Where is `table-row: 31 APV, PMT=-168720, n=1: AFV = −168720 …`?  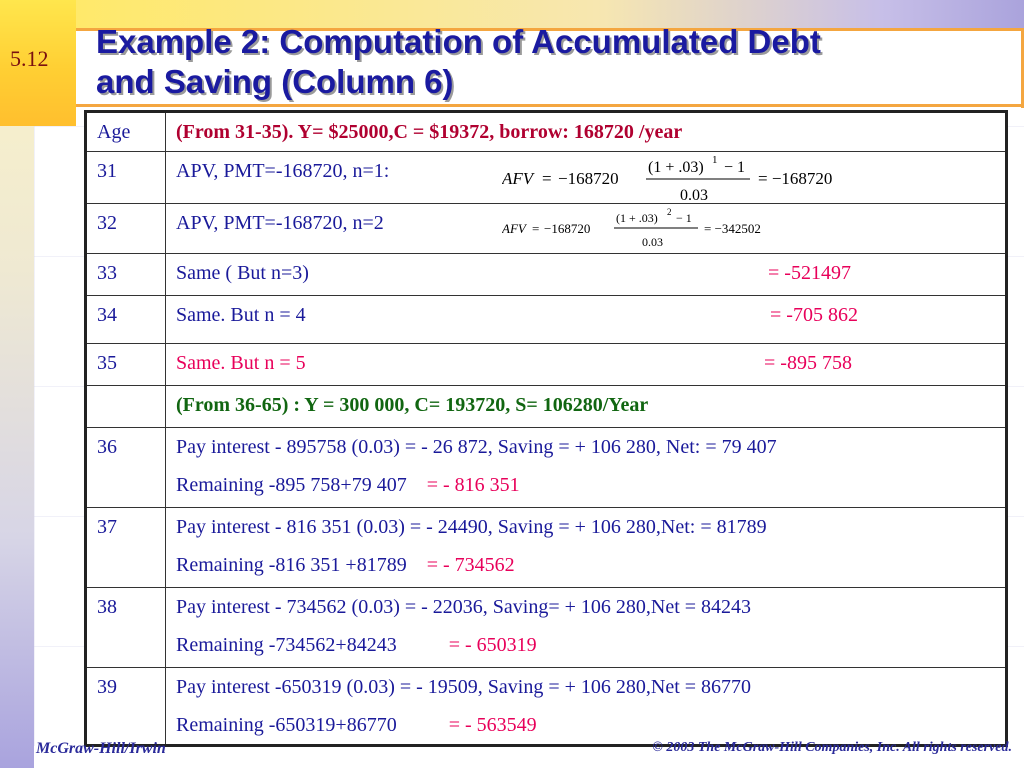
table-row: 31 APV, PMT=-168720, n=1: AFV = −168720 … is located at coordinates (546, 177).